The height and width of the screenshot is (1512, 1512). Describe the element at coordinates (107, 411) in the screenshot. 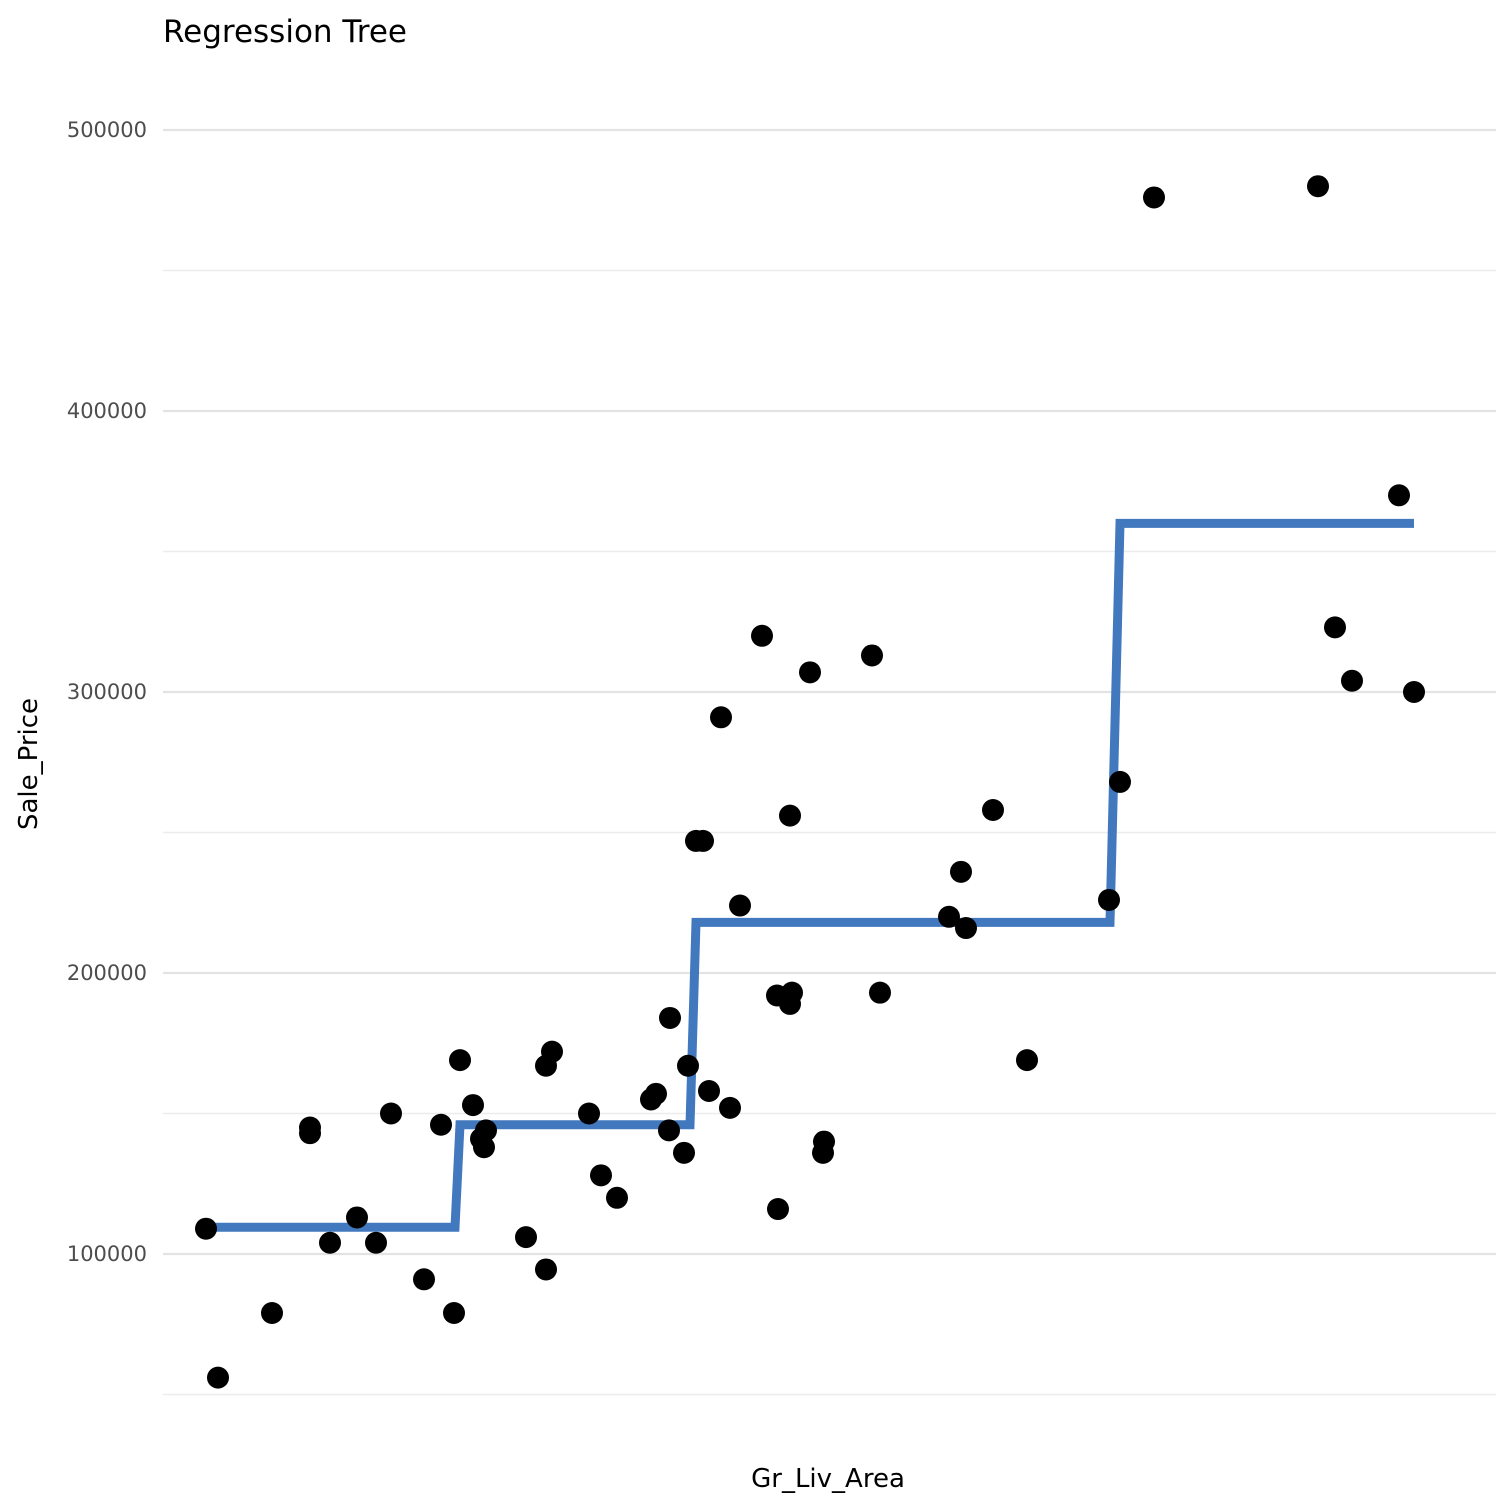

I see `y-tick-label: 400000` at that location.